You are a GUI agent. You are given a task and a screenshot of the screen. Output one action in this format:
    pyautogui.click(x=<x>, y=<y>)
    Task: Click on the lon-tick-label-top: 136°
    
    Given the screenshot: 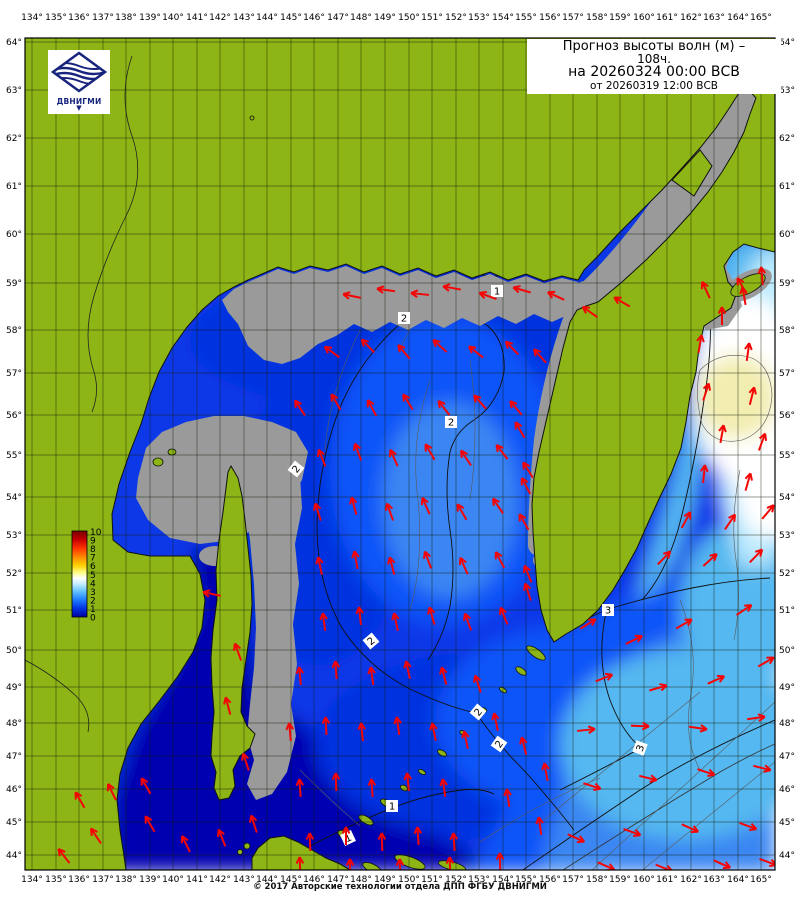 What is the action you would take?
    pyautogui.click(x=79, y=18)
    